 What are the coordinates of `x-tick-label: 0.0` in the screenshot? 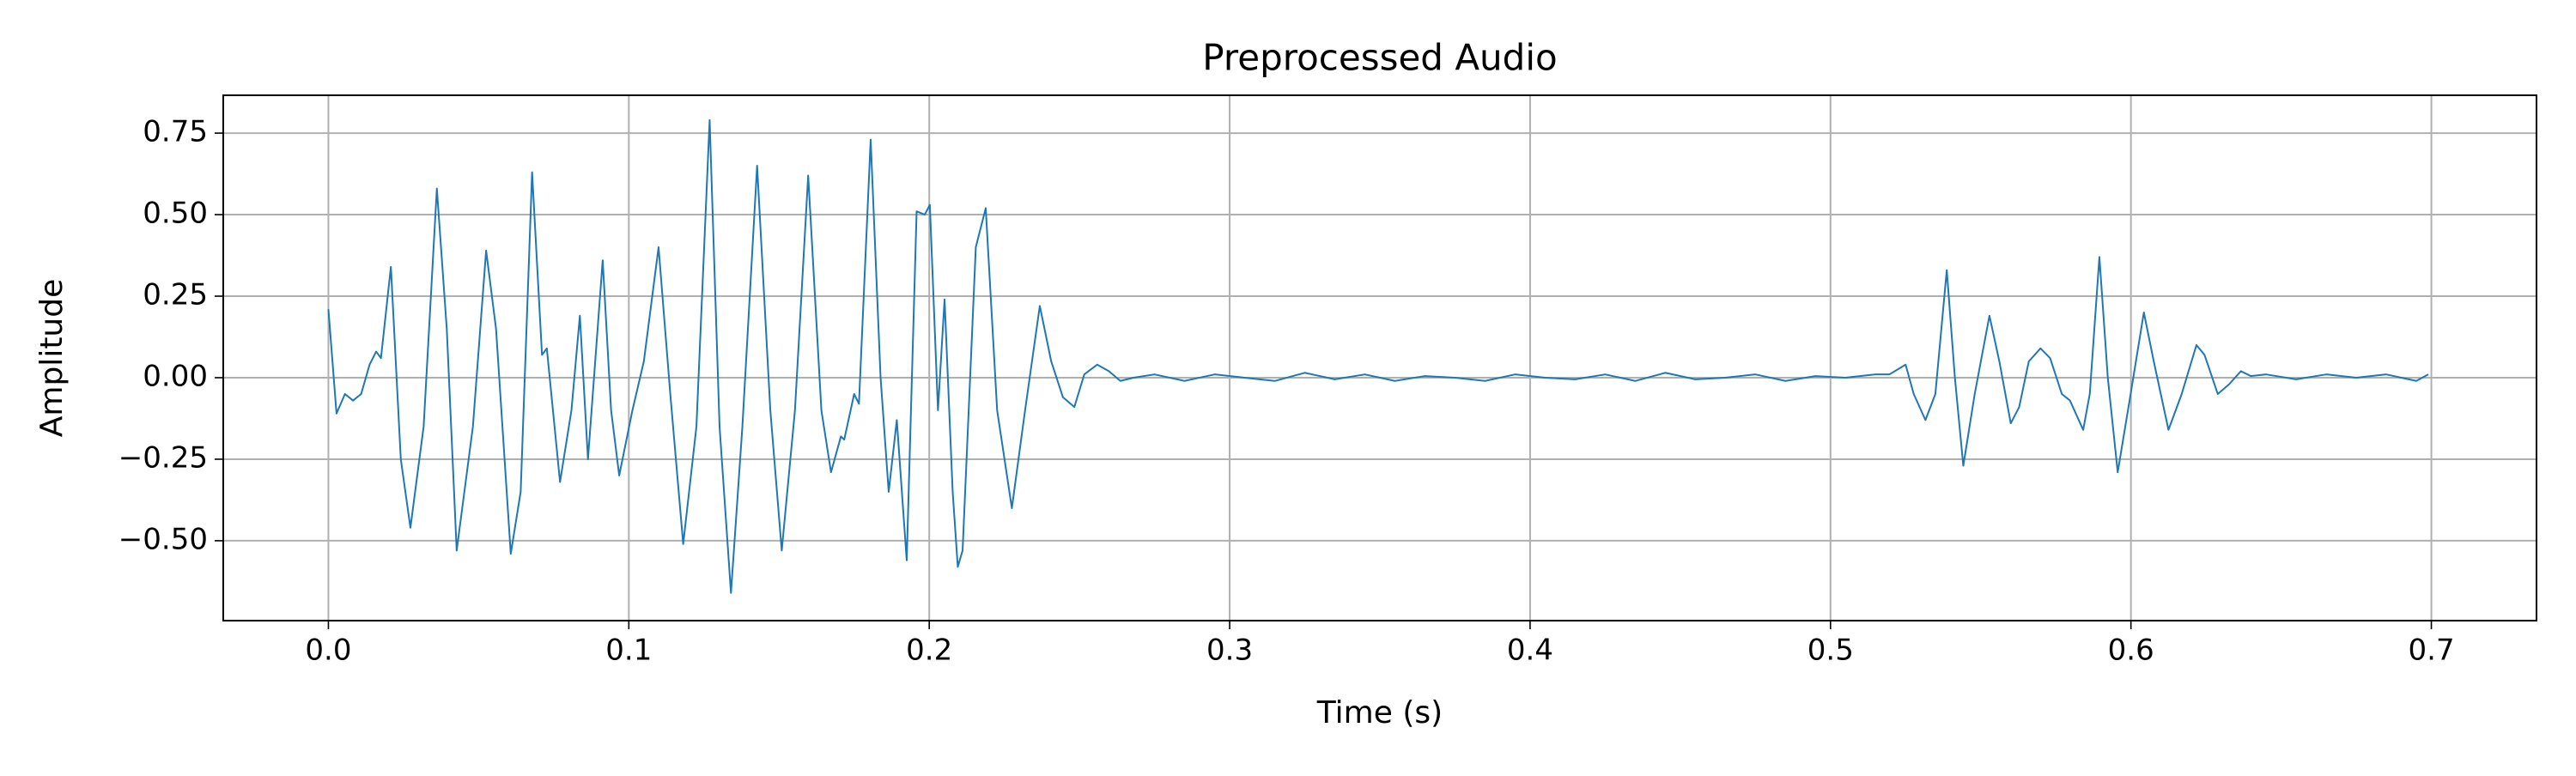 It's located at (328, 651).